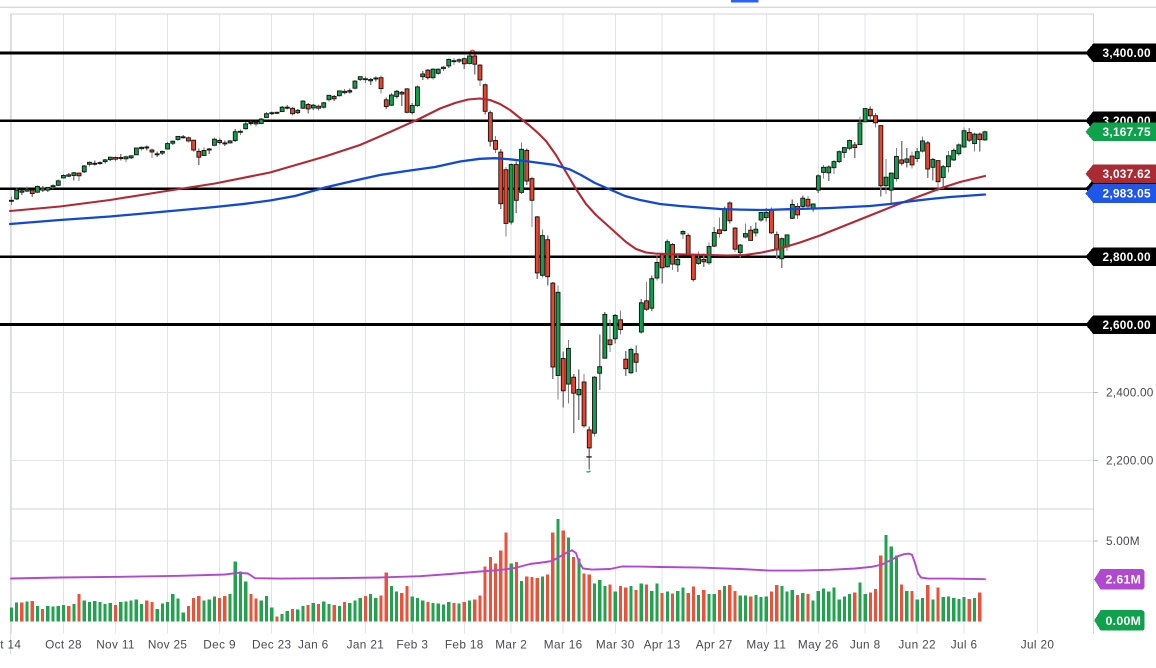 This screenshot has width=1156, height=668. Describe the element at coordinates (1127, 194) in the screenshot. I see `svg-text: 2,983.05` at that location.